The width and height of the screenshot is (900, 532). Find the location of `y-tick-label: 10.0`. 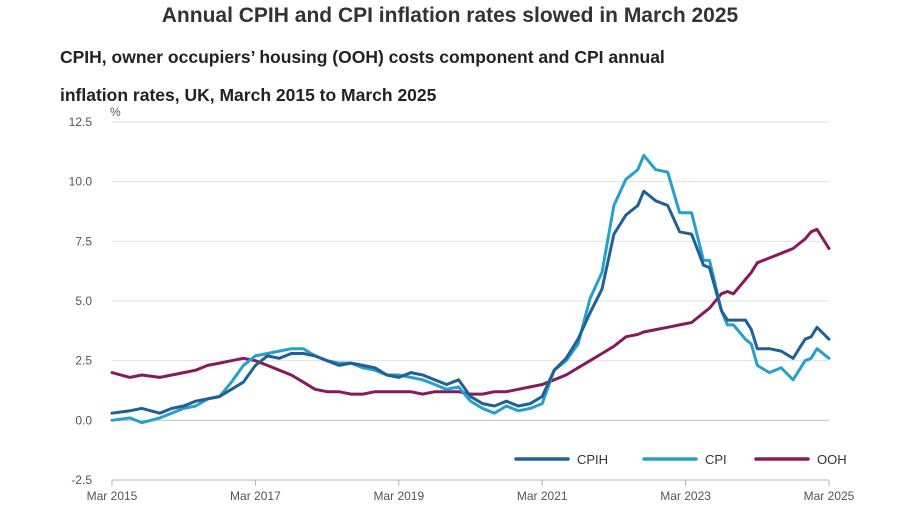

y-tick-label: 10.0 is located at coordinates (81, 182).